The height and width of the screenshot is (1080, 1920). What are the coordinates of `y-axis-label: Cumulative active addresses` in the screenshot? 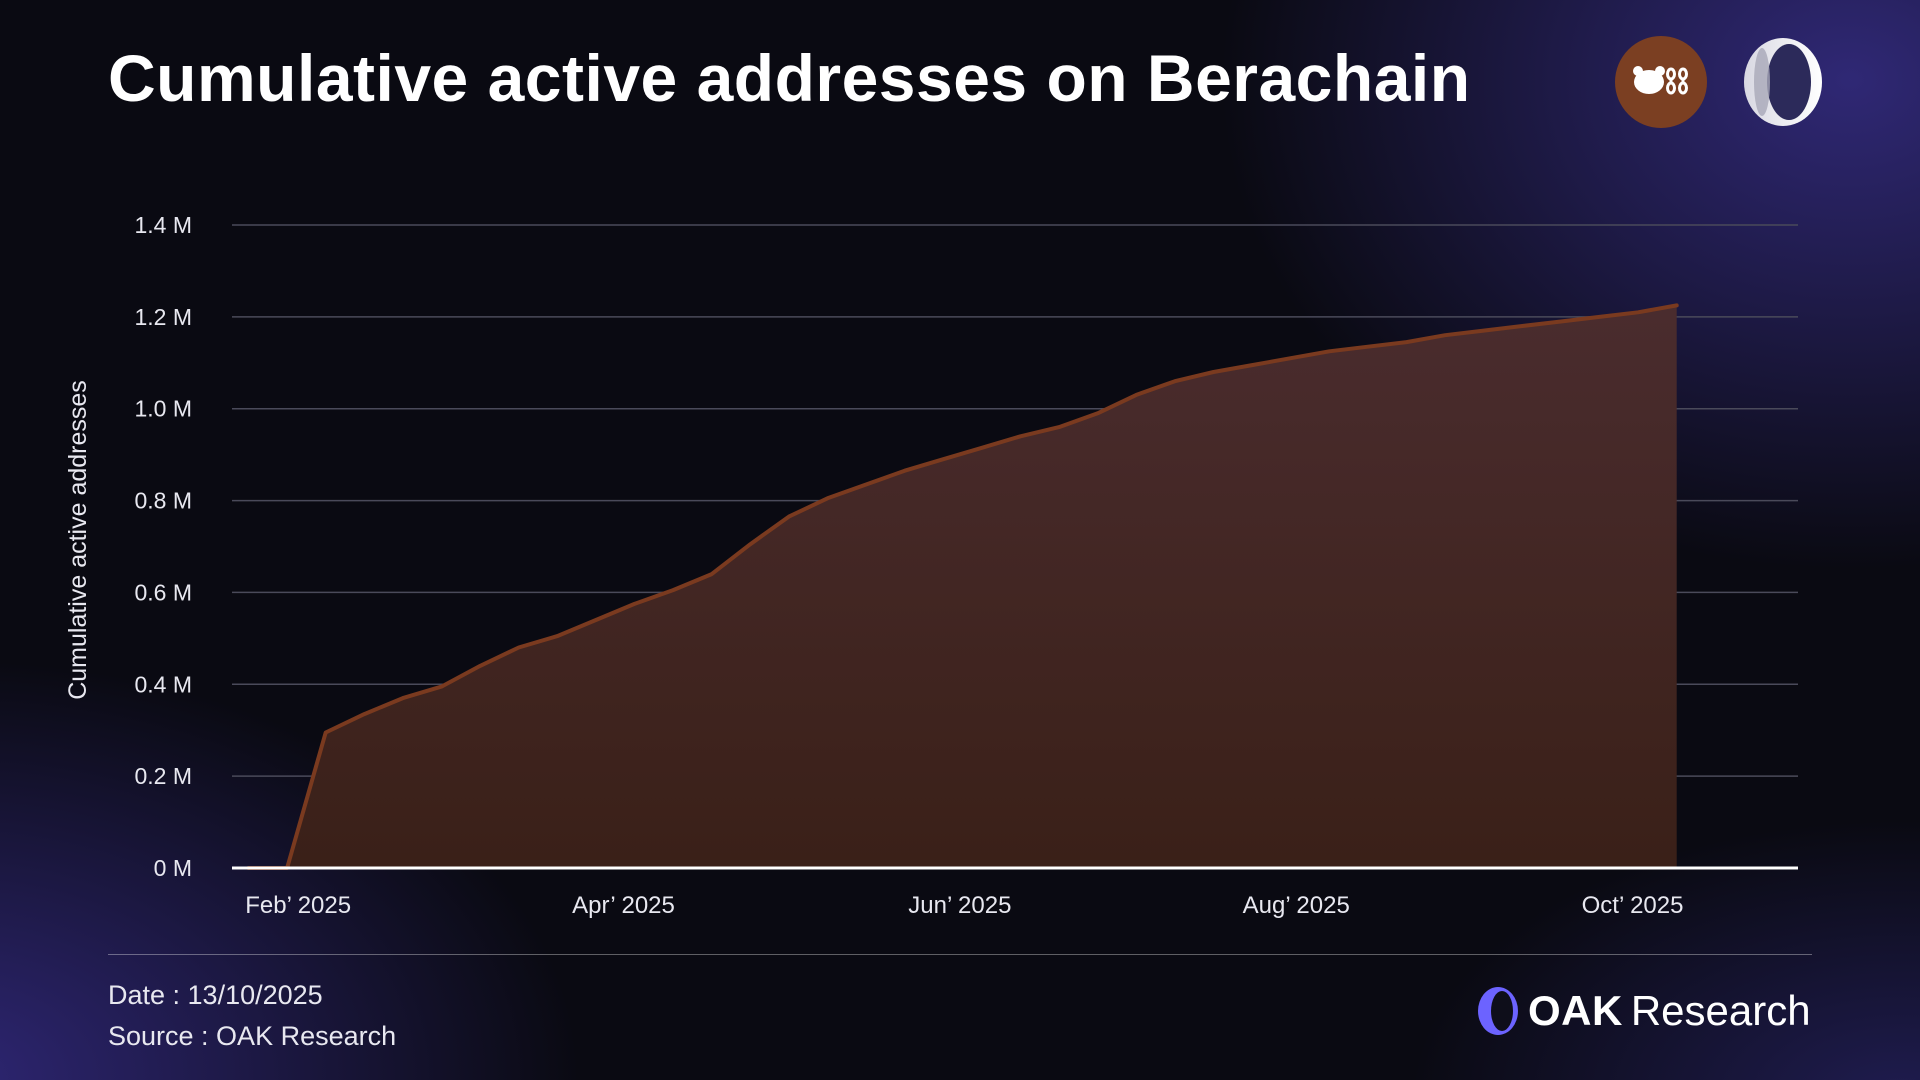 It's located at (78, 540).